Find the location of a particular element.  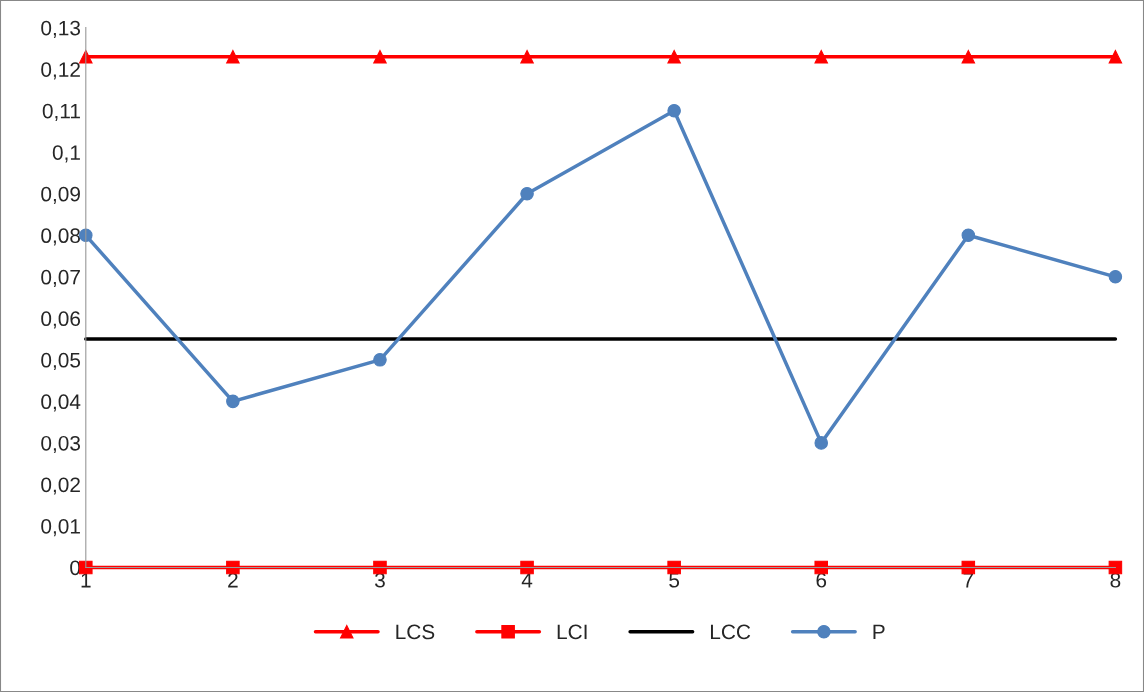

x-tick-label: 6 is located at coordinates (821, 580).